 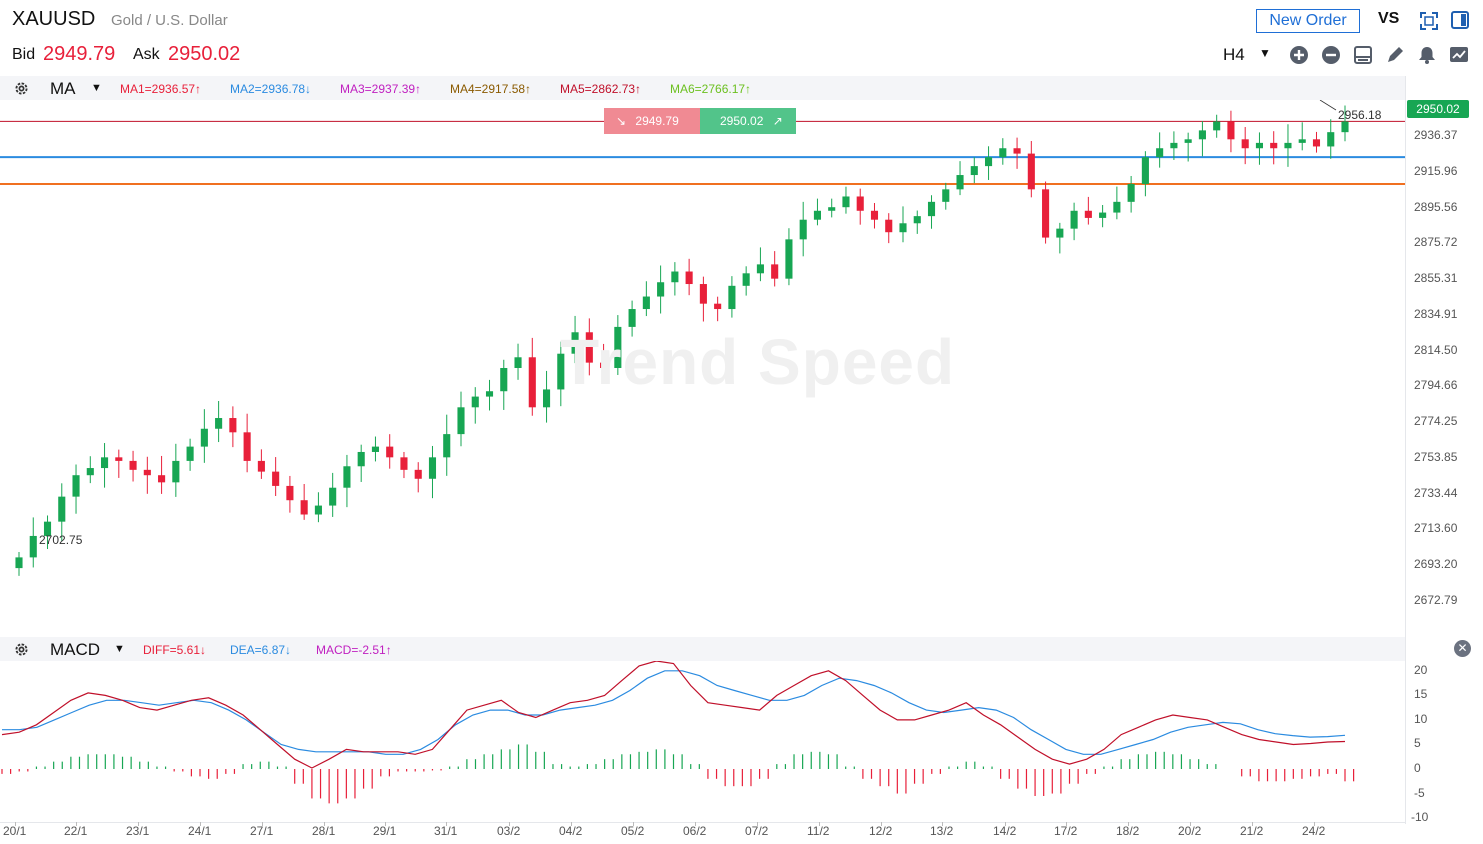 I want to click on symbol-title: XAUUSD, so click(x=54, y=19).